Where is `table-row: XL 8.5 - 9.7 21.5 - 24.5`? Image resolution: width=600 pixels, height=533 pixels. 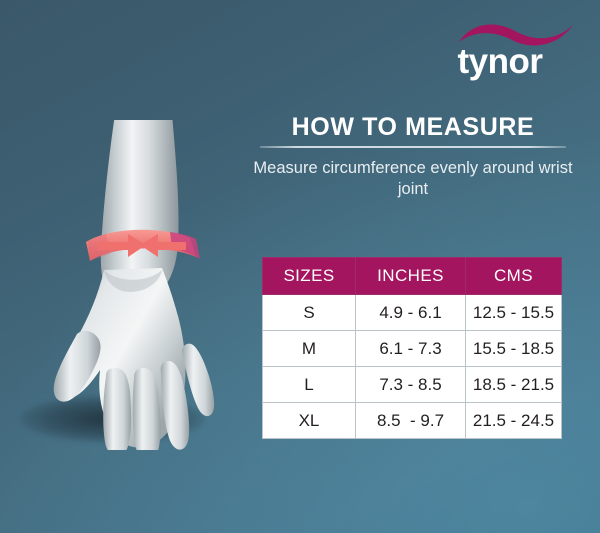
table-row: XL 8.5 - 9.7 21.5 - 24.5 is located at coordinates (412, 420).